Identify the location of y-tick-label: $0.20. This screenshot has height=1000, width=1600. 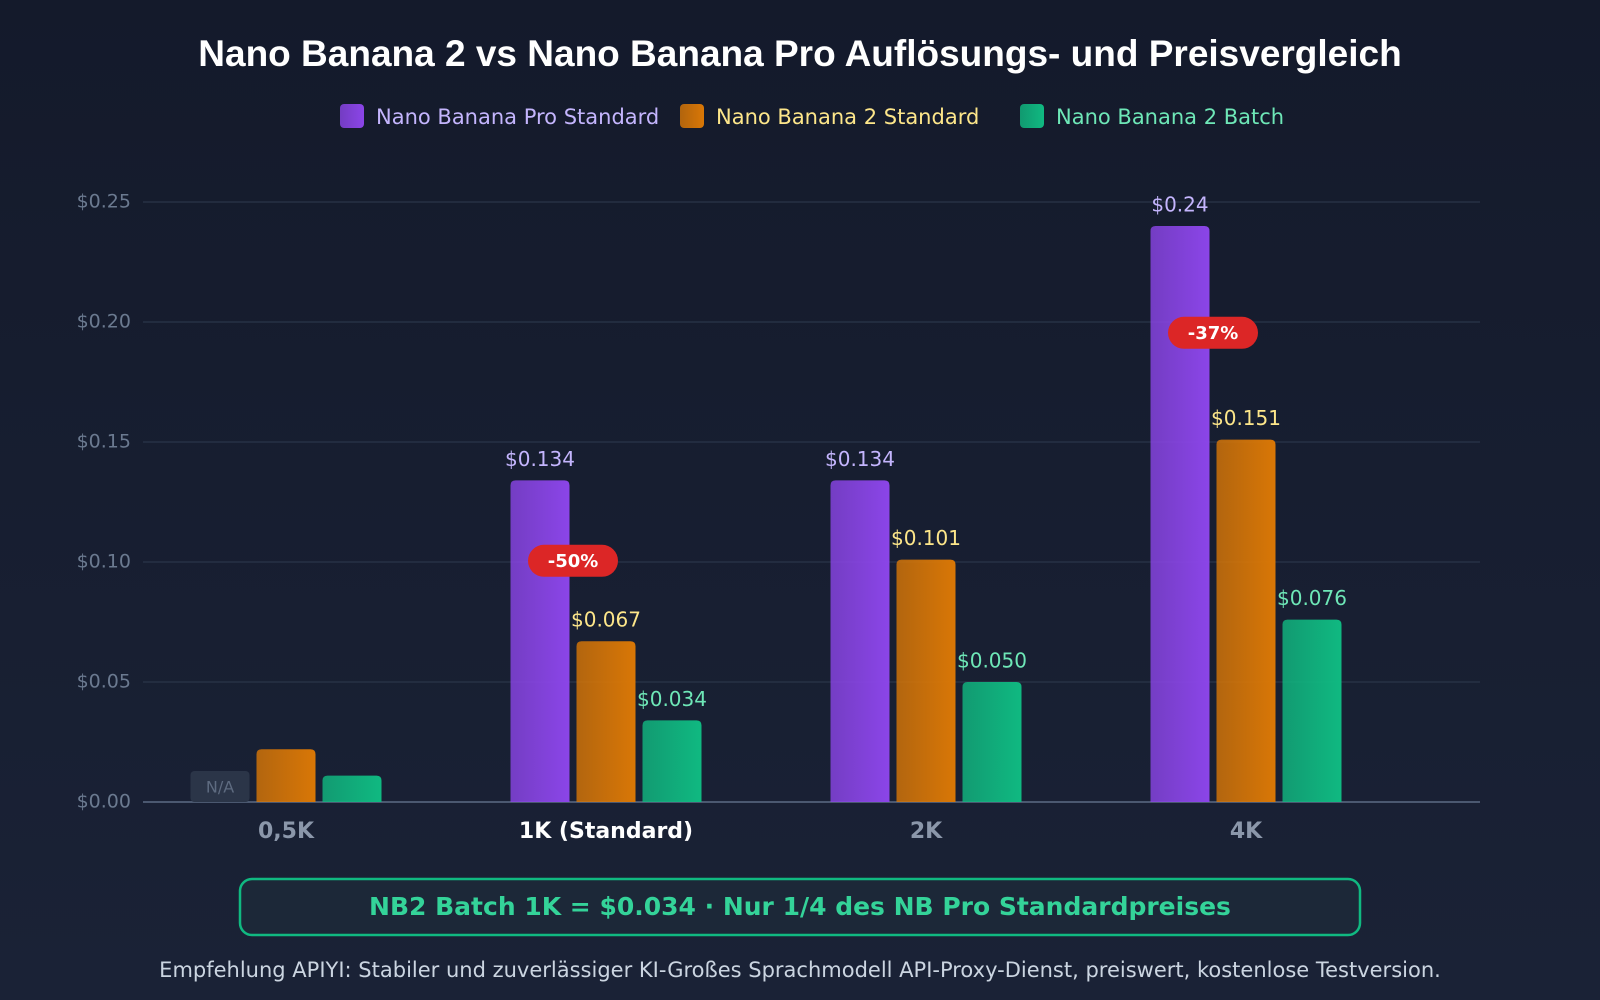
(104, 322).